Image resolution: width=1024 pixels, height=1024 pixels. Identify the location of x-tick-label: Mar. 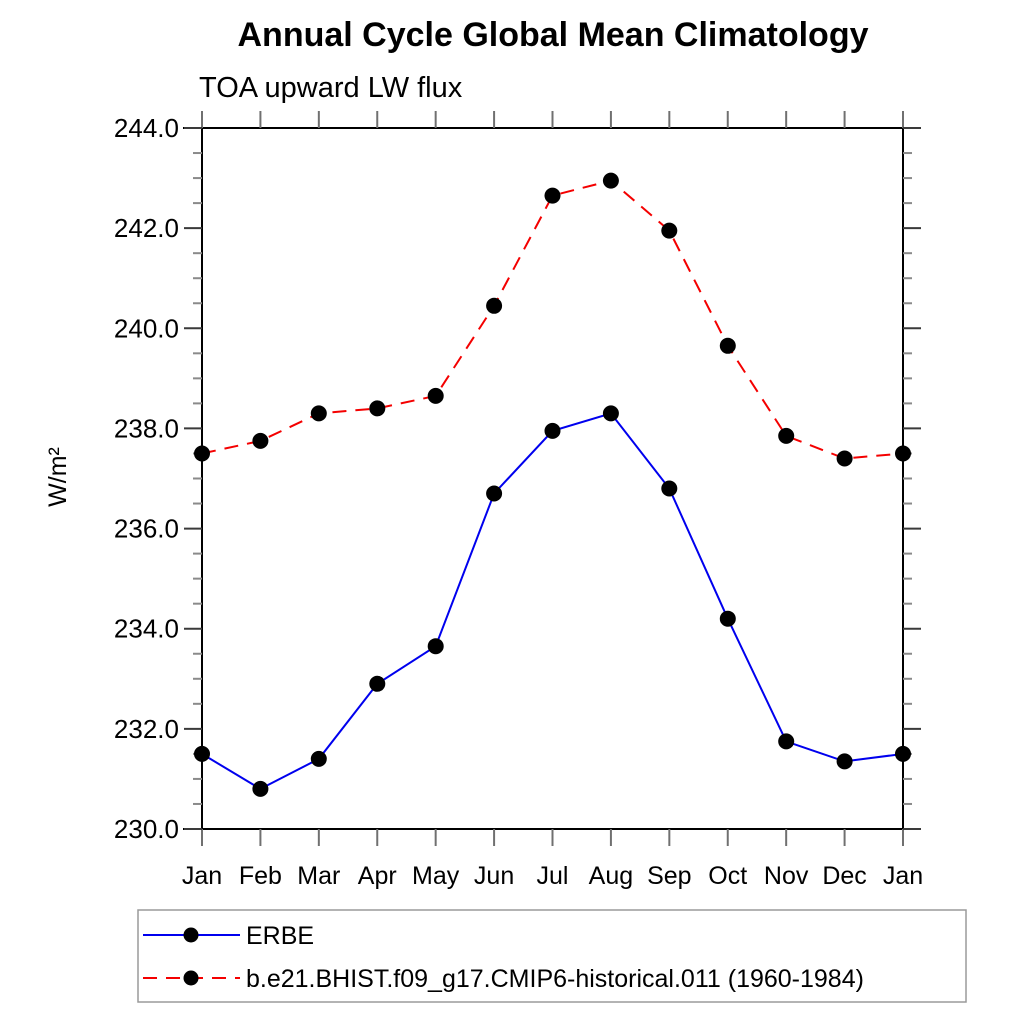
(318, 876).